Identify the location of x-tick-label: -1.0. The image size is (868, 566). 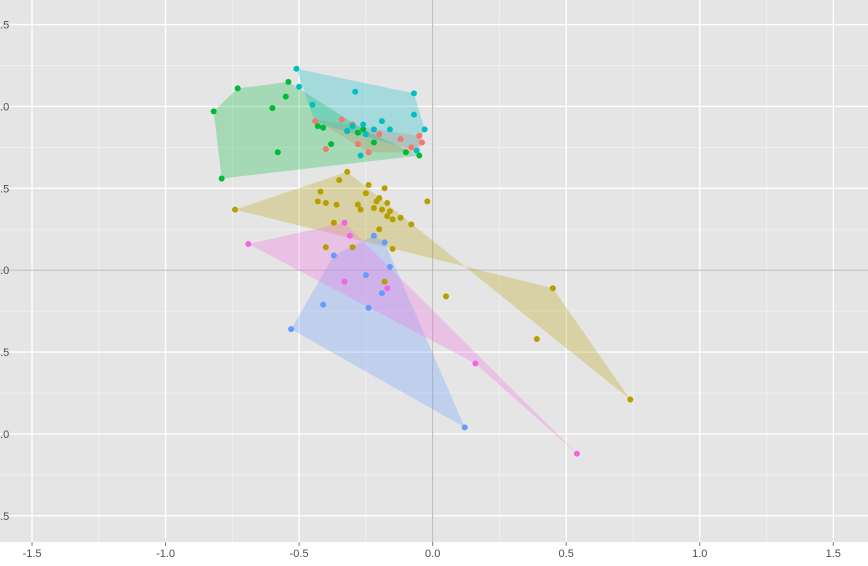
(165, 554).